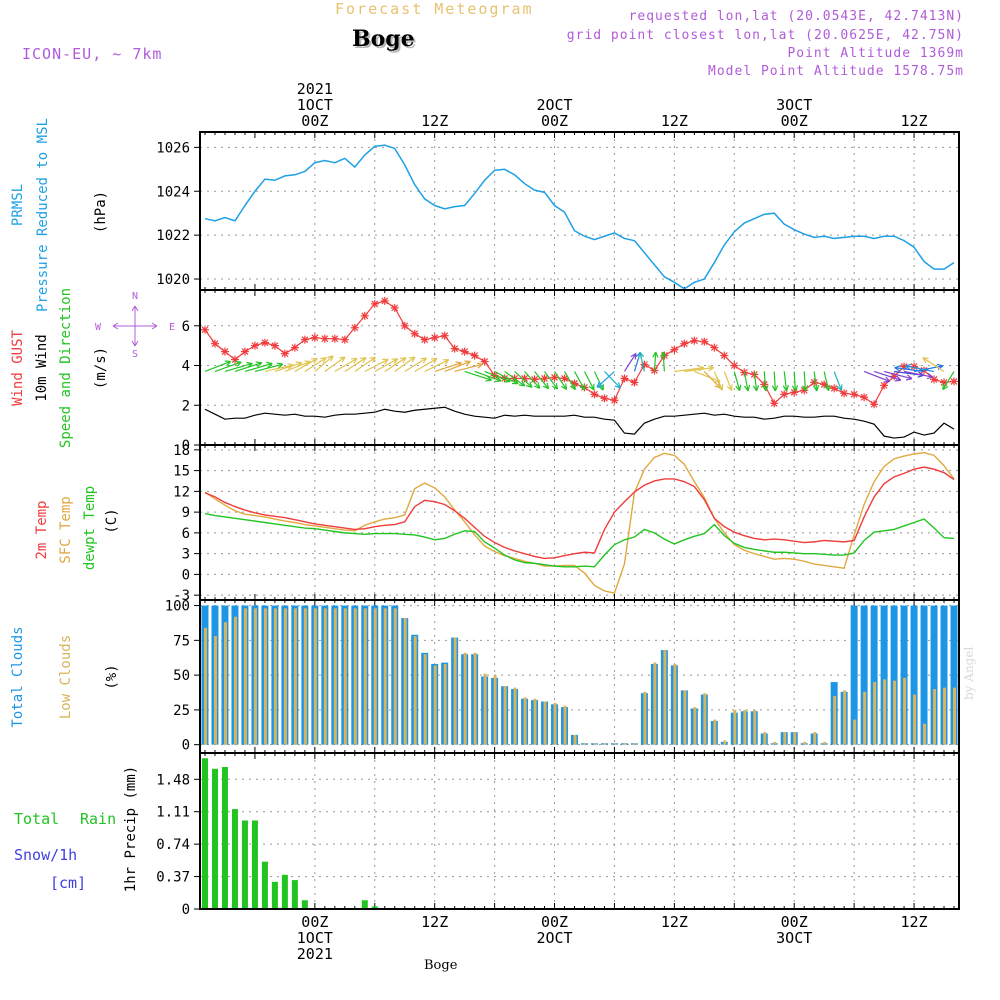  Describe the element at coordinates (98, 327) in the screenshot. I see `compass-west: W` at that location.